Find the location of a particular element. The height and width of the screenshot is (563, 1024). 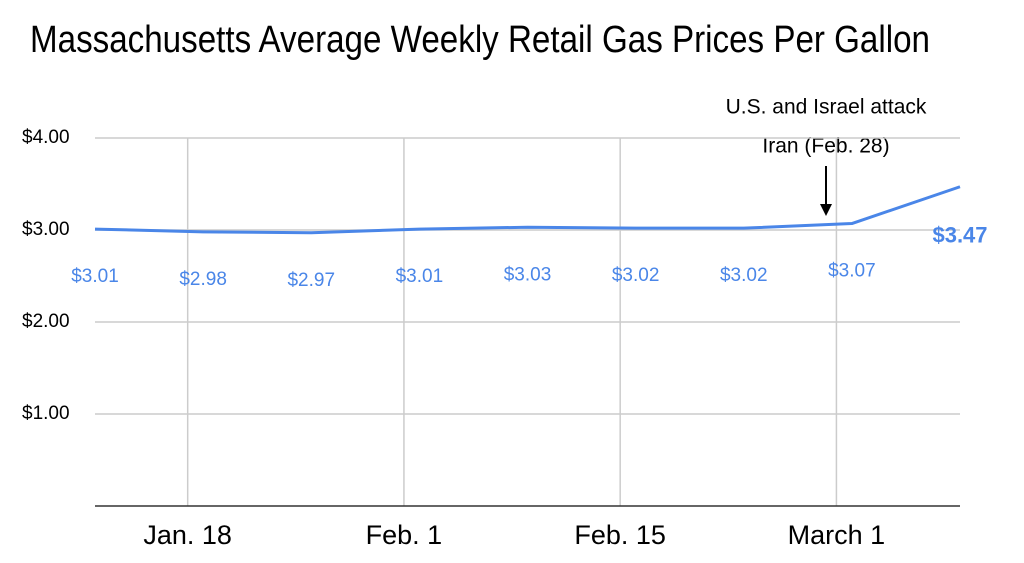

data-label: $3.07 is located at coordinates (852, 271).